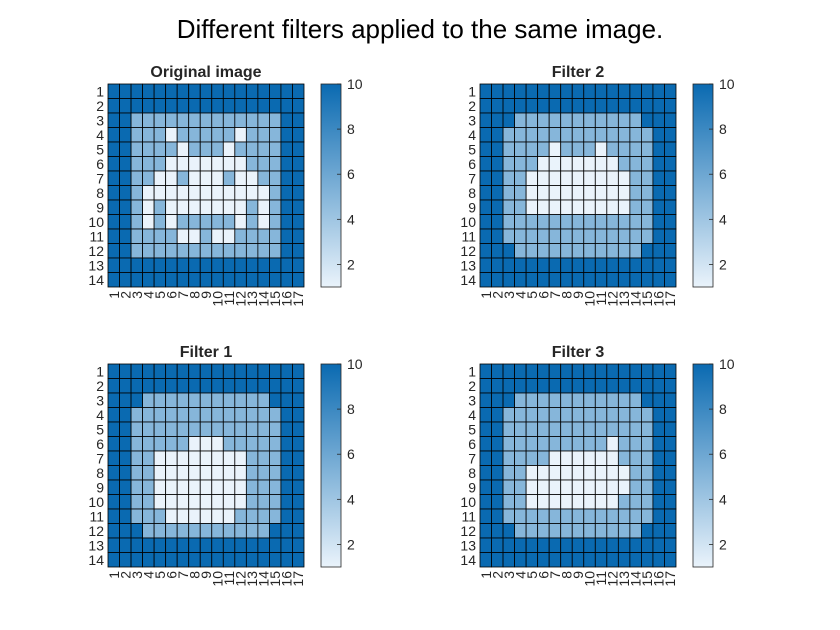  I want to click on heatmap-title: Original image, so click(205, 72).